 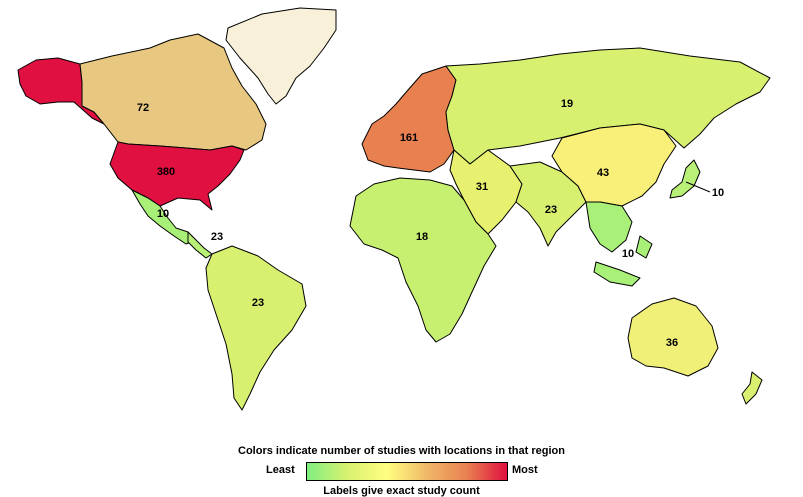 I want to click on count-label-africa: 18, so click(x=422, y=237).